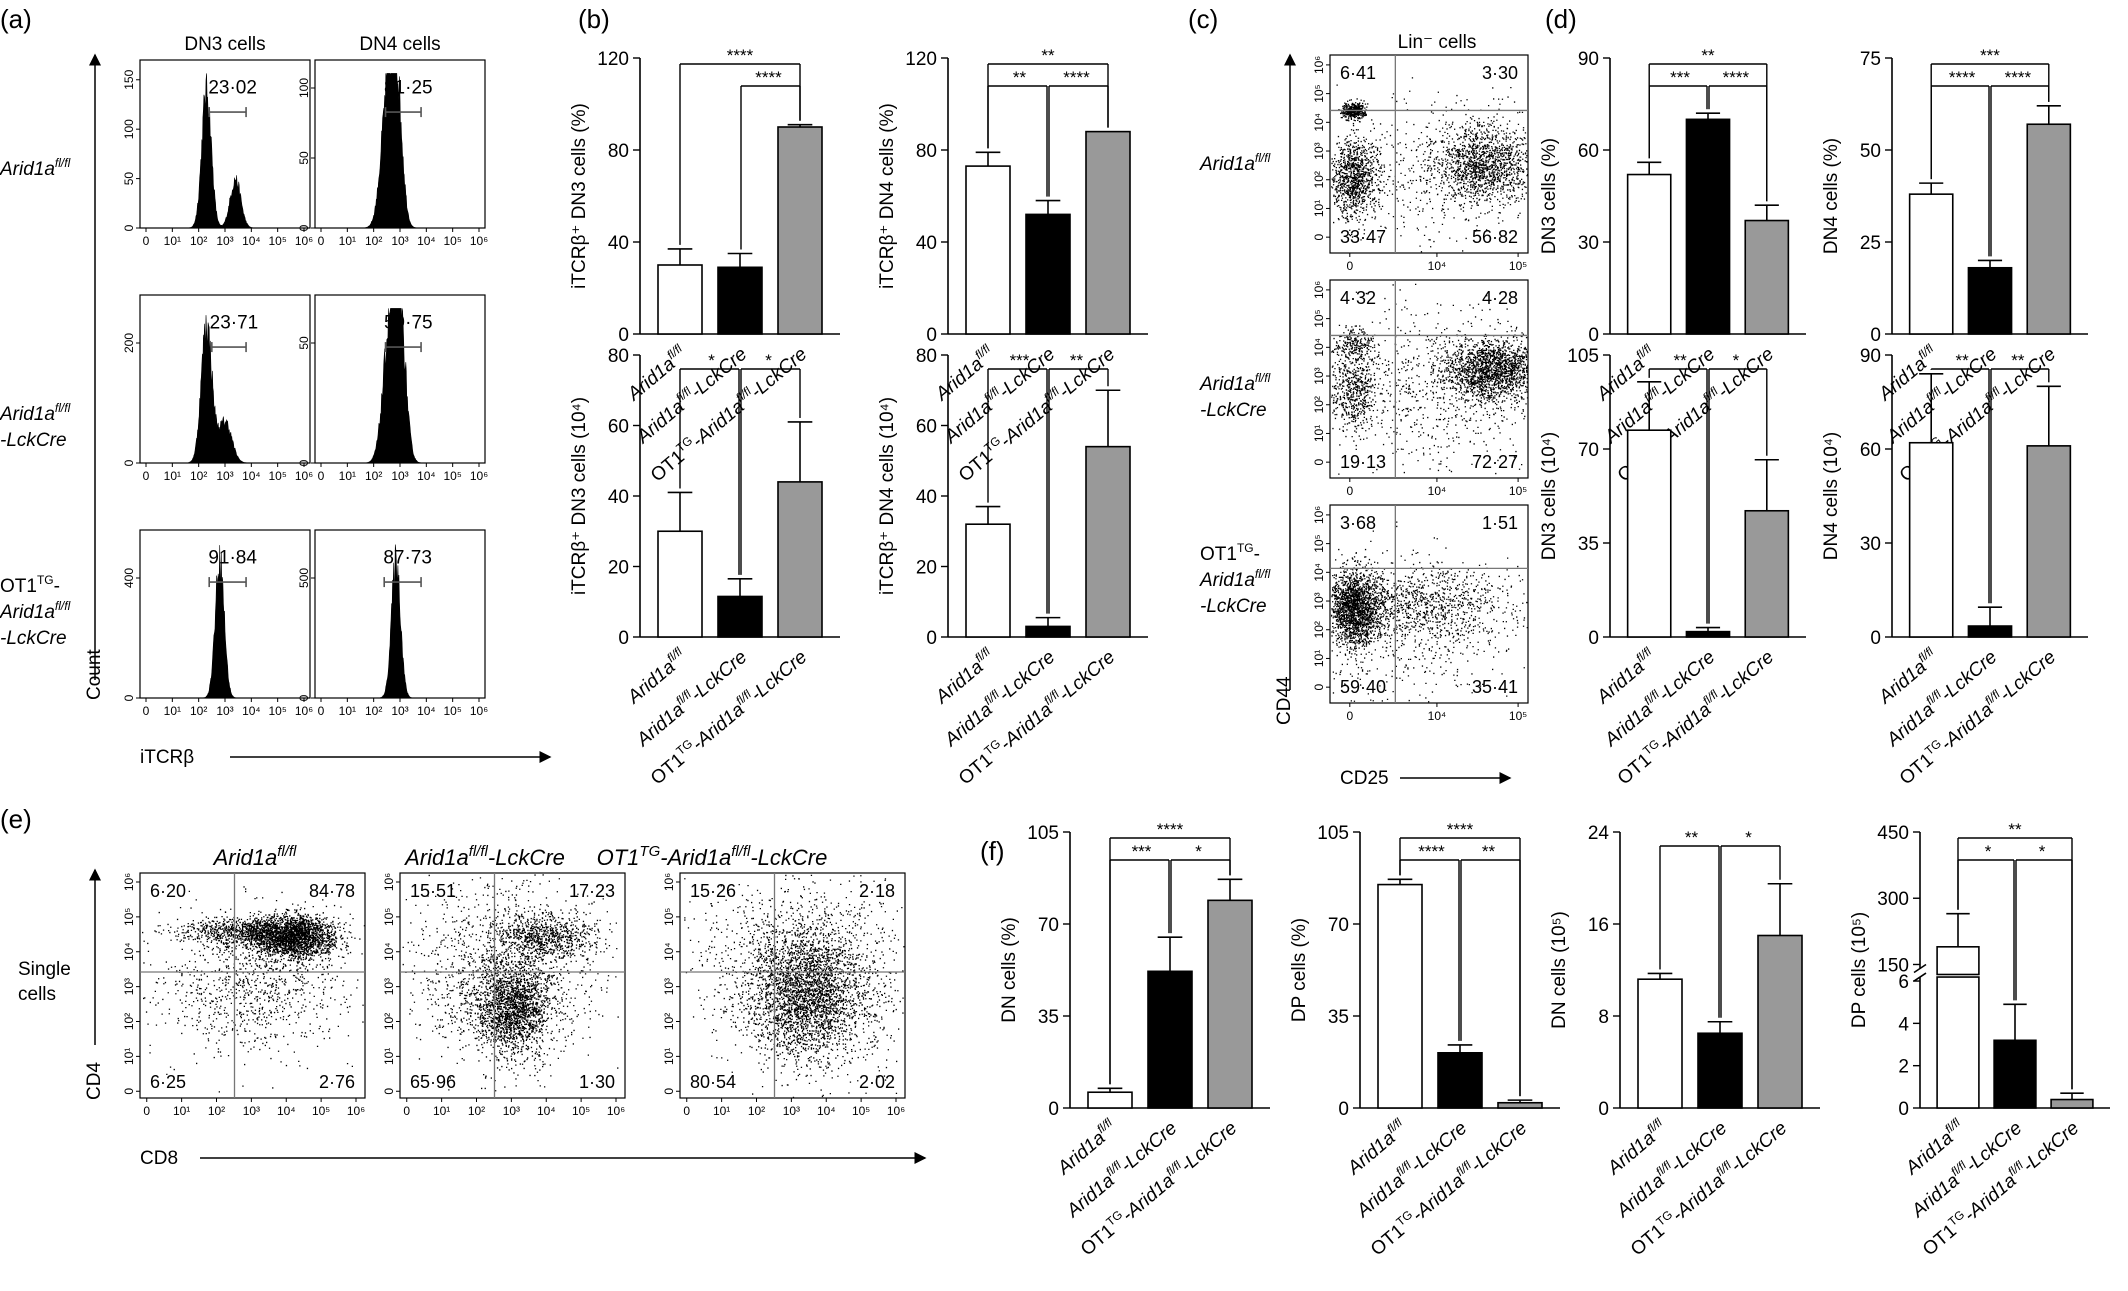 The width and height of the screenshot is (2128, 1291). Describe the element at coordinates (1233, 410) in the screenshot. I see `svg-text: -LckCre` at that location.